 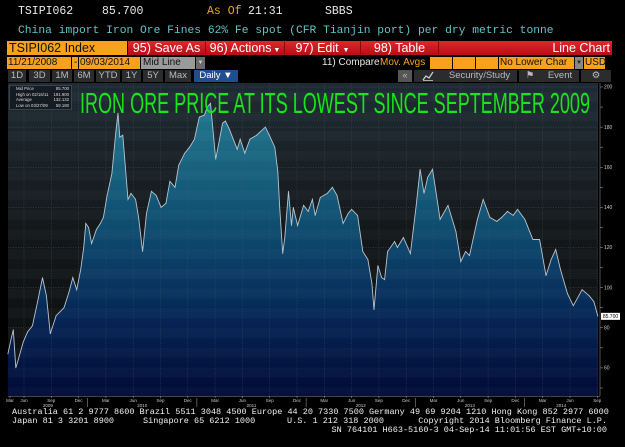 I want to click on legend-item: Mid Price 85.700, so click(x=40, y=89).